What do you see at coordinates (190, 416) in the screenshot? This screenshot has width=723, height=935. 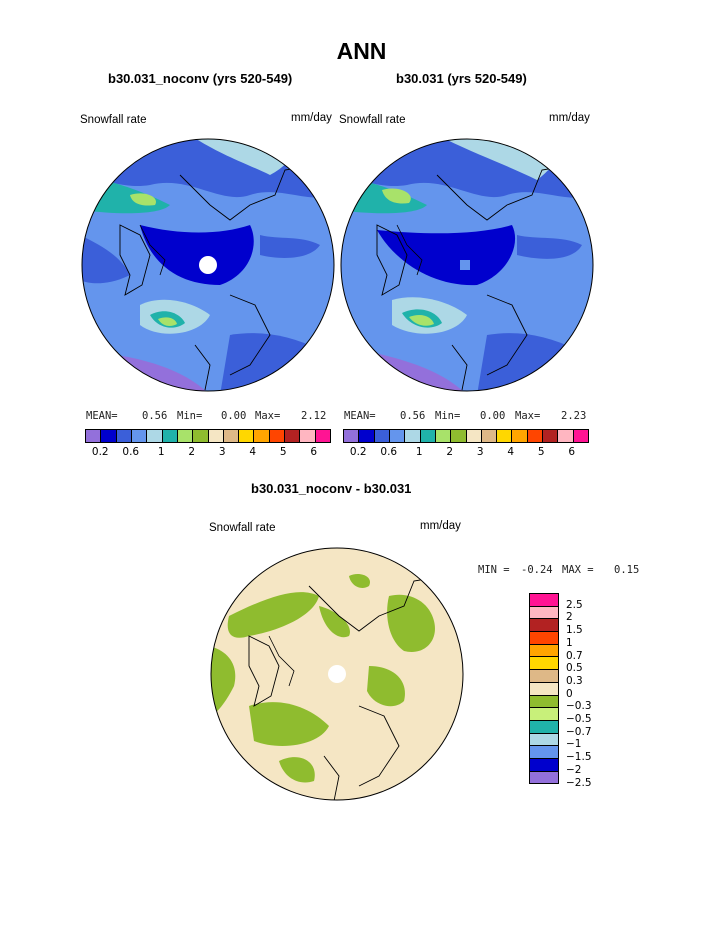 I see `panel-1-min-label: Min=` at bounding box center [190, 416].